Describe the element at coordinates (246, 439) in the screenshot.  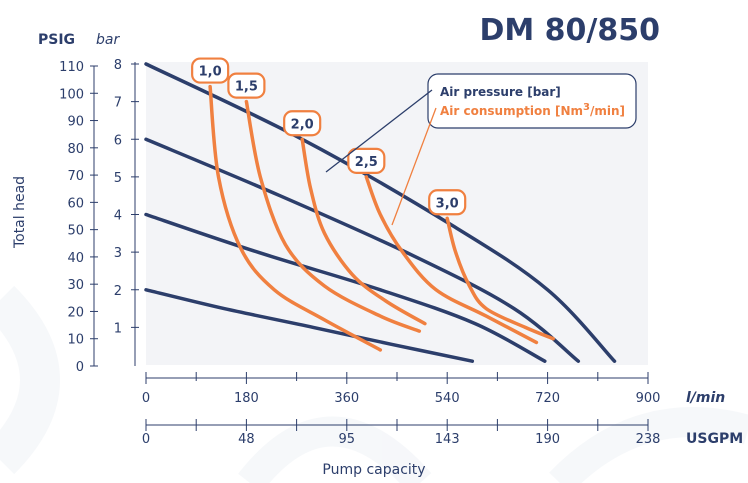
I see `x-tick-label-usgpm: 48` at that location.